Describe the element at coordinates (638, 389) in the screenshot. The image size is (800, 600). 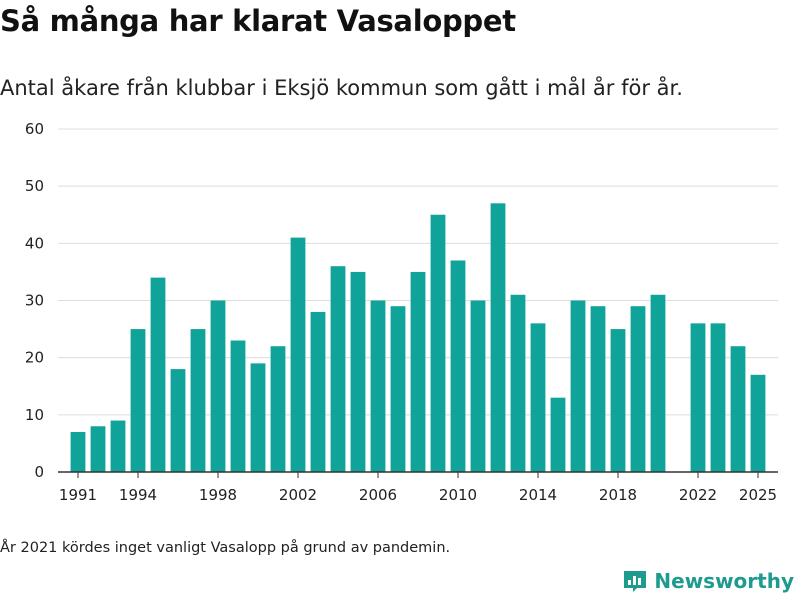
I see `bar-2019` at that location.